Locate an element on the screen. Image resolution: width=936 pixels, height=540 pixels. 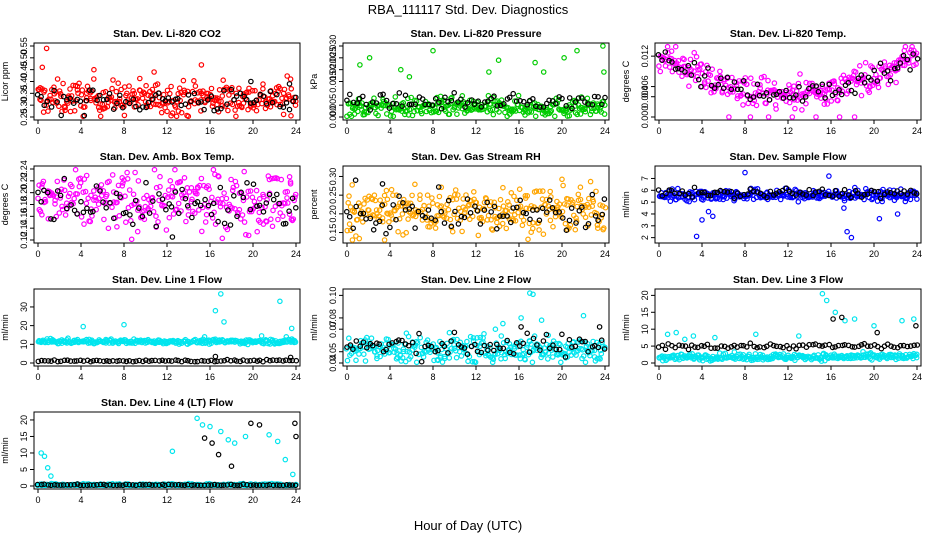
x-tick-label: 0 is located at coordinates (346, 377).